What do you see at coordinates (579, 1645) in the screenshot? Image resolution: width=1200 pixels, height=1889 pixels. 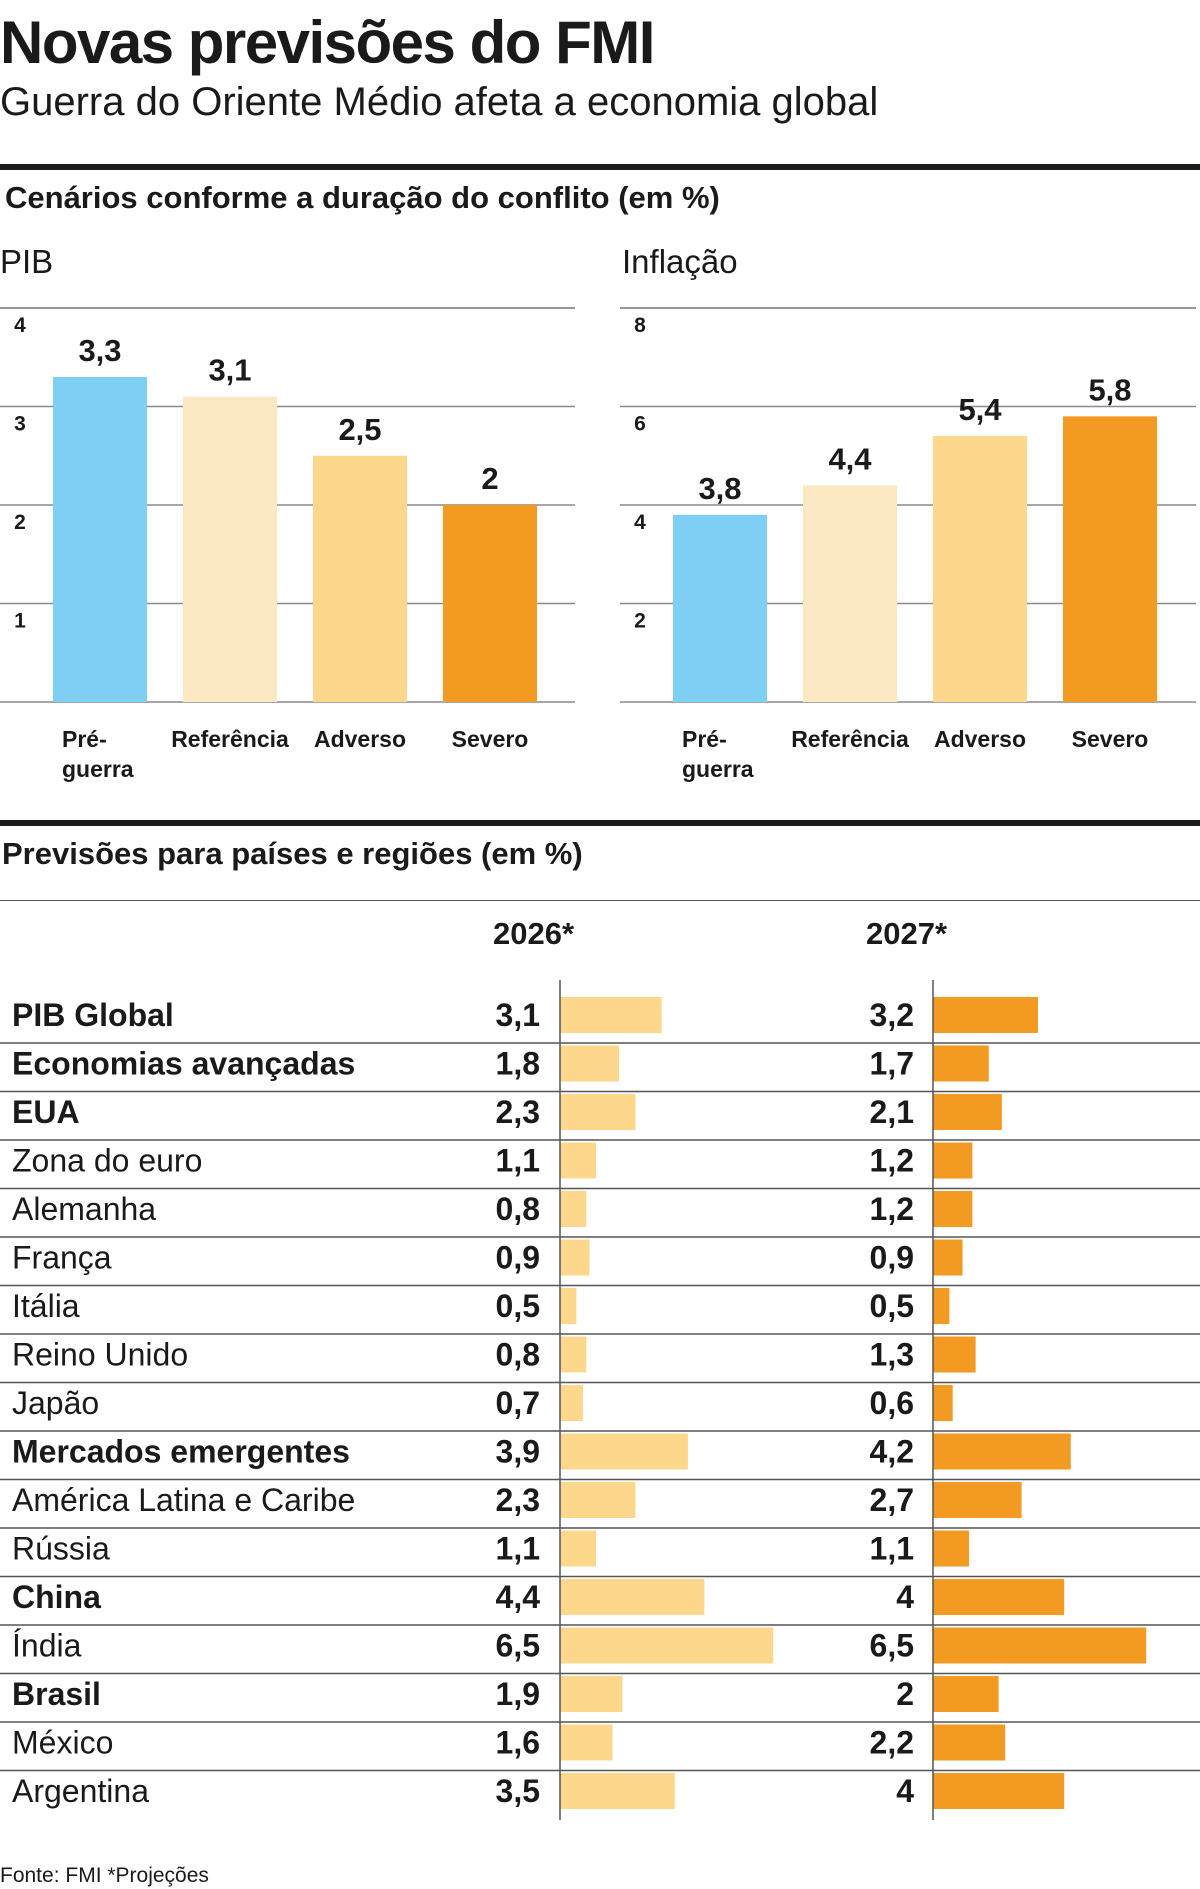 I see `table-row: Índia 6,5 6,5` at bounding box center [579, 1645].